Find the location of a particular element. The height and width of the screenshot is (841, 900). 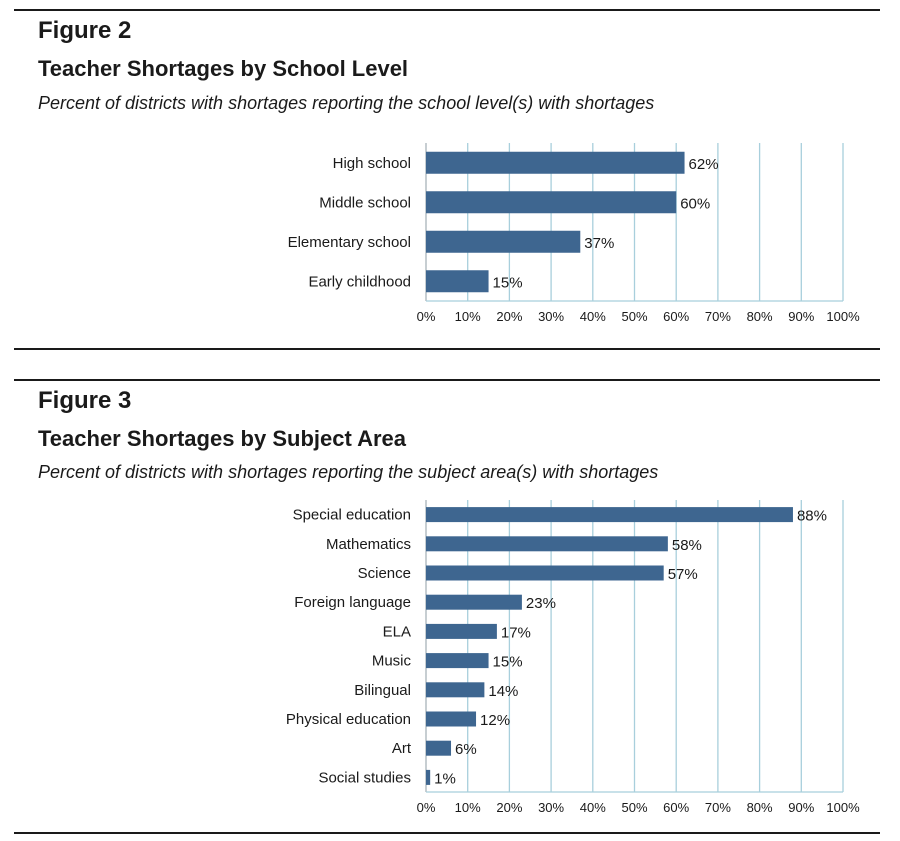

figure-2-tick-label: 50% is located at coordinates (634, 316).